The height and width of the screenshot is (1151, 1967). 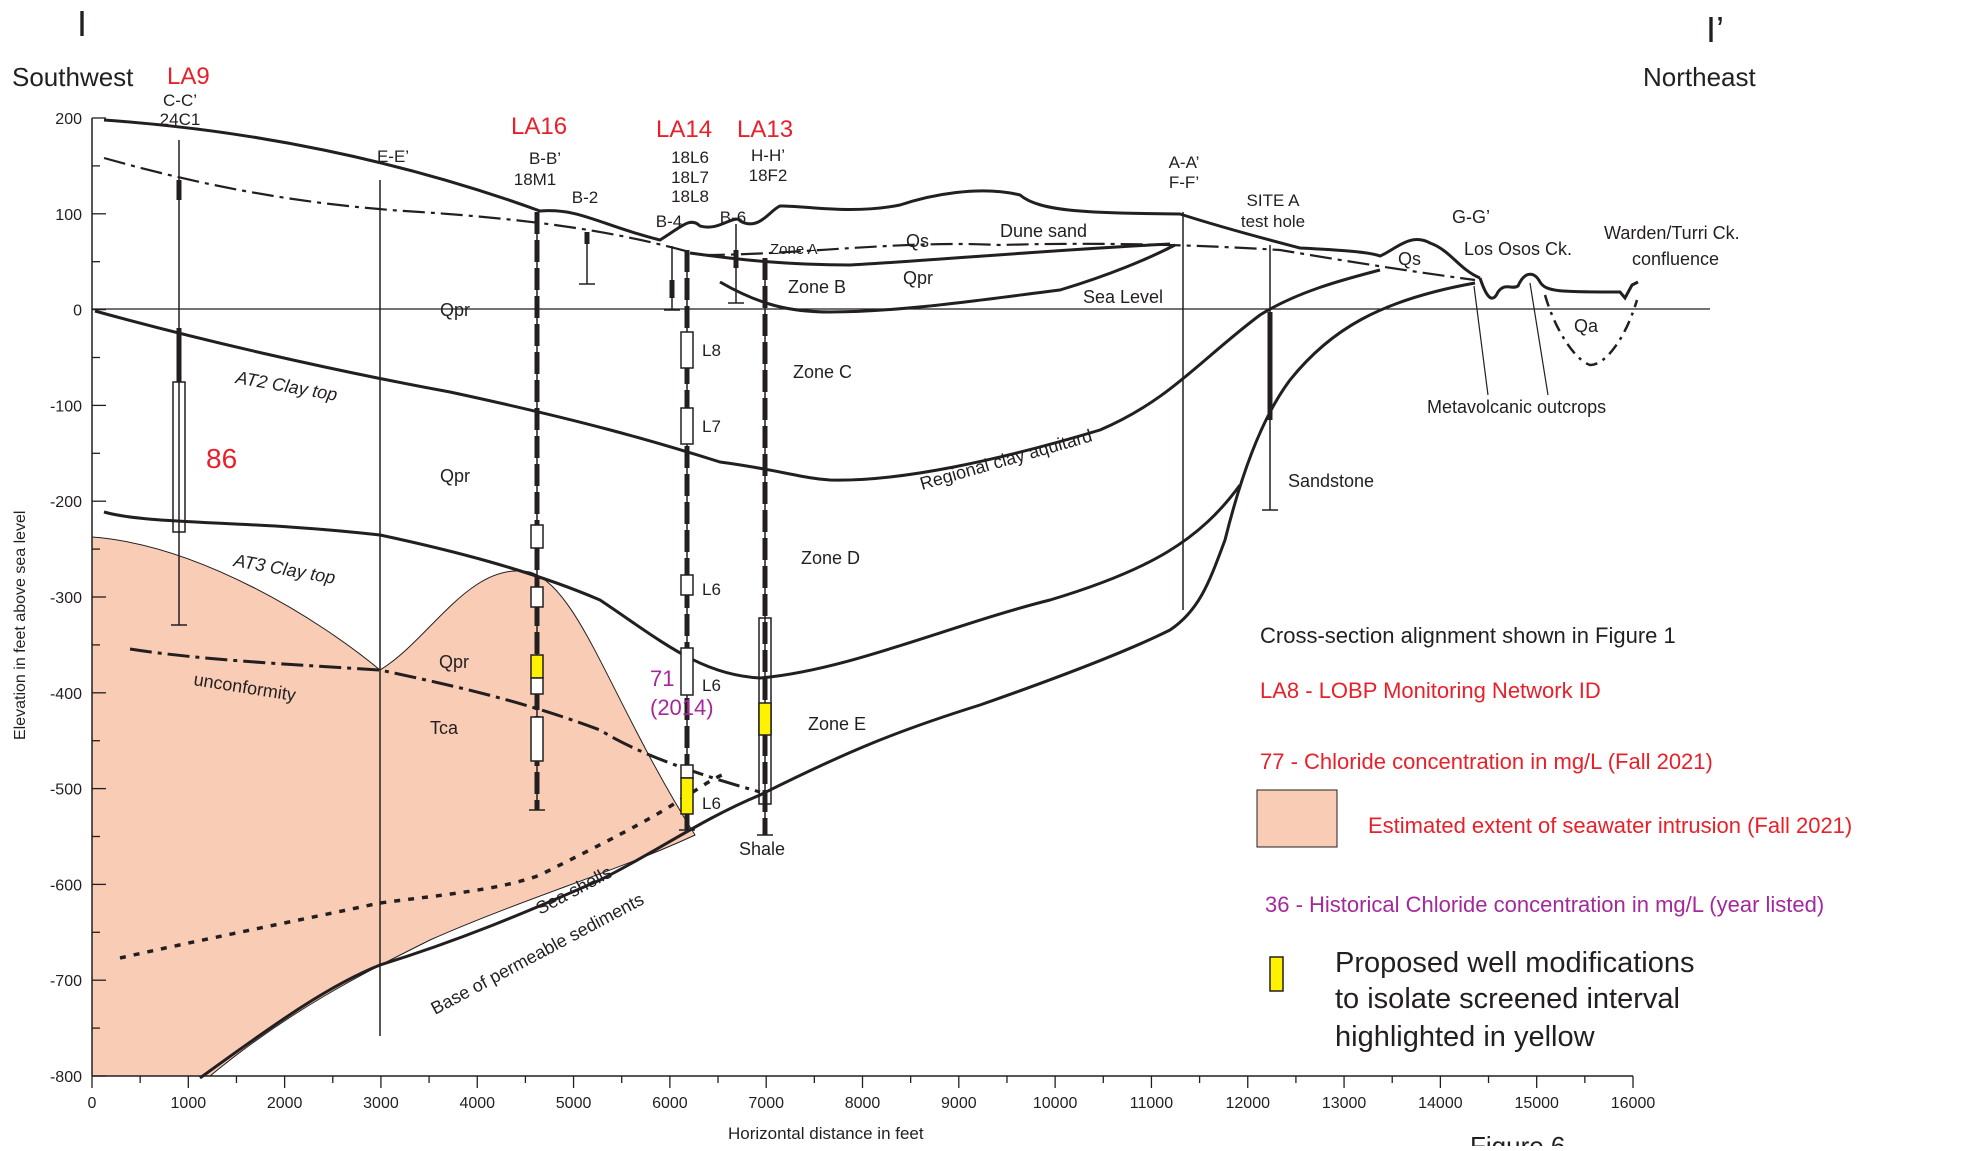 I want to click on y-tick-label: -400, so click(x=66, y=694).